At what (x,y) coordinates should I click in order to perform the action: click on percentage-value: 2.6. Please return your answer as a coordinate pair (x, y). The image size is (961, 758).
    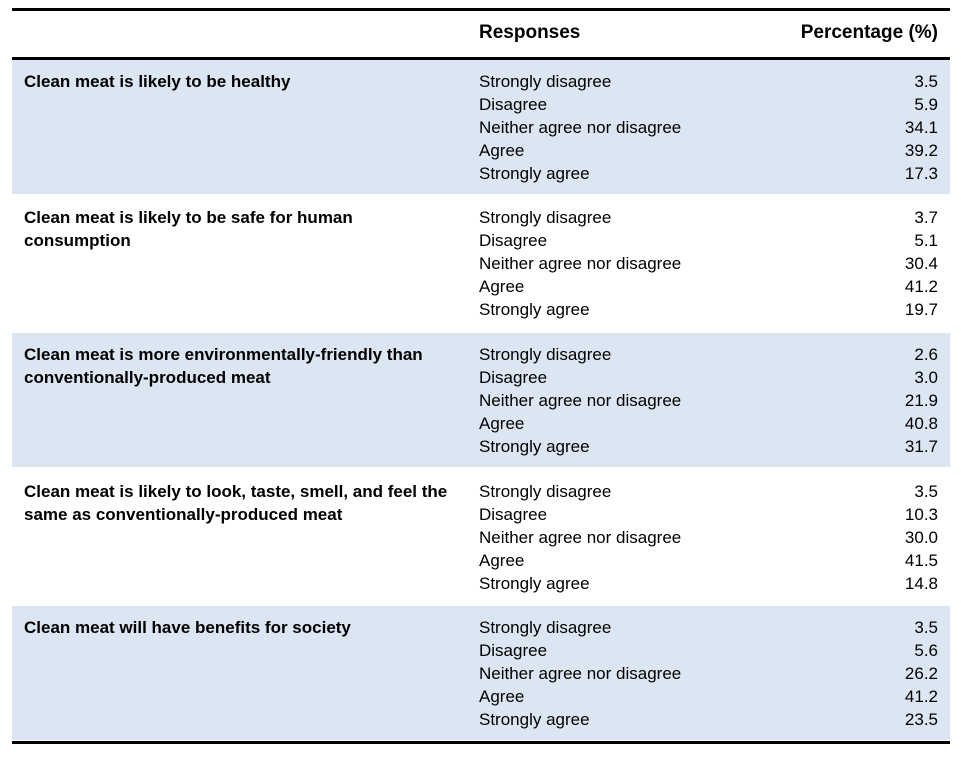
    Looking at the image, I should click on (926, 354).